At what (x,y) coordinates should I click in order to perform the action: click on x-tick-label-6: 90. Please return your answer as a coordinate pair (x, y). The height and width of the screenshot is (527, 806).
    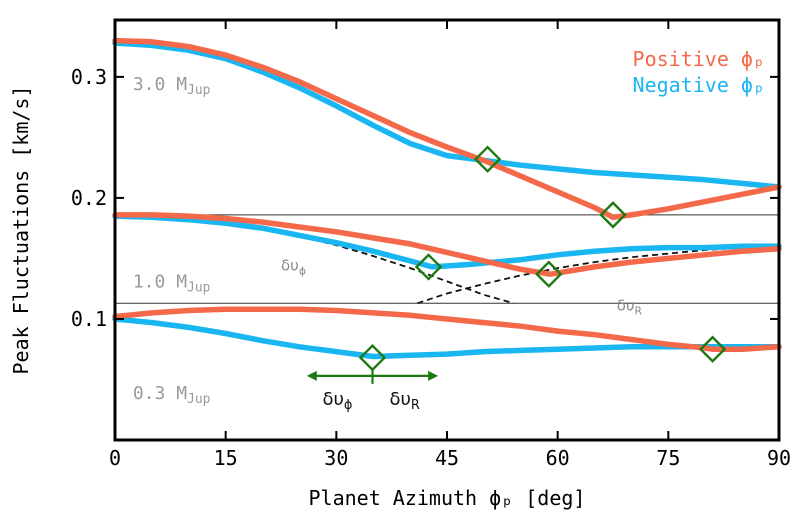
    Looking at the image, I should click on (779, 458).